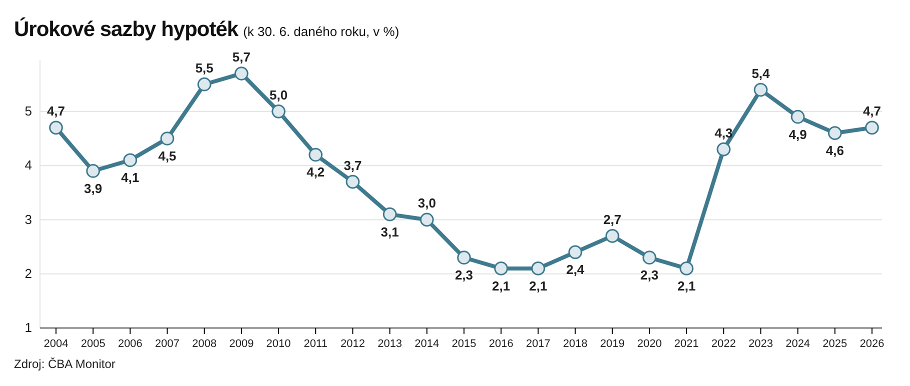  Describe the element at coordinates (28, 165) in the screenshot. I see `y-tick-label: 4` at that location.